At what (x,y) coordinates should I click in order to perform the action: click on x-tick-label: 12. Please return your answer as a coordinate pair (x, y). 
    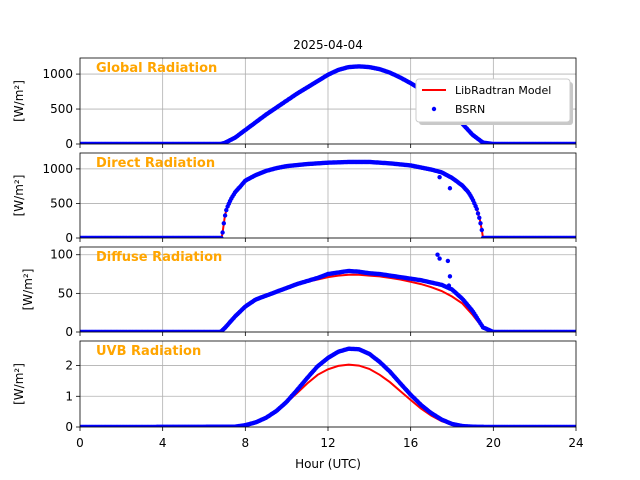
    Looking at the image, I should click on (327, 443).